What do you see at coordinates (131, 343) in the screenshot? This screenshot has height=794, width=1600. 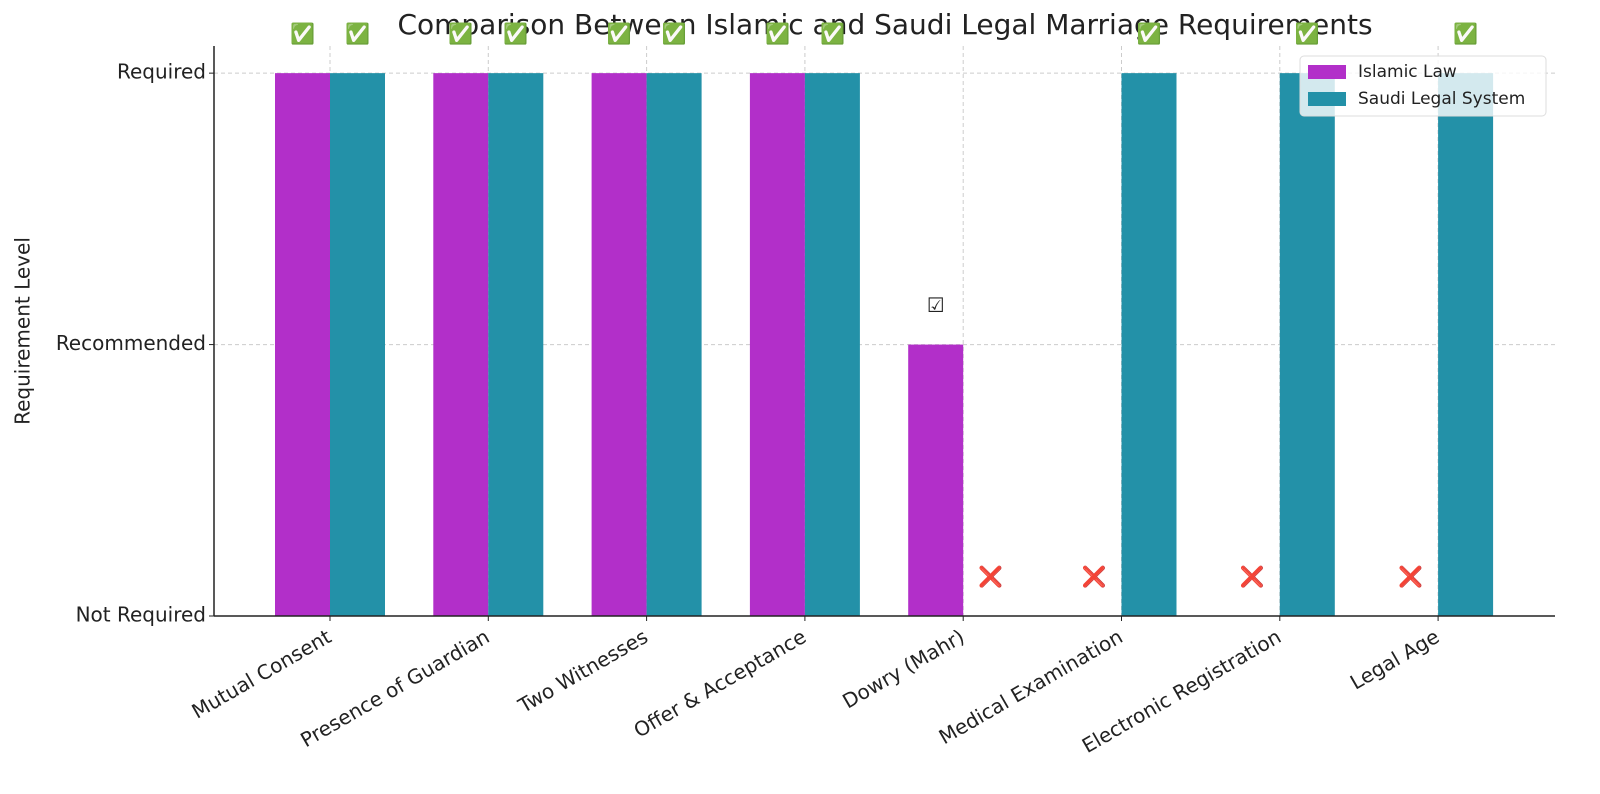 I see `y-tick-label: Recommended` at bounding box center [131, 343].